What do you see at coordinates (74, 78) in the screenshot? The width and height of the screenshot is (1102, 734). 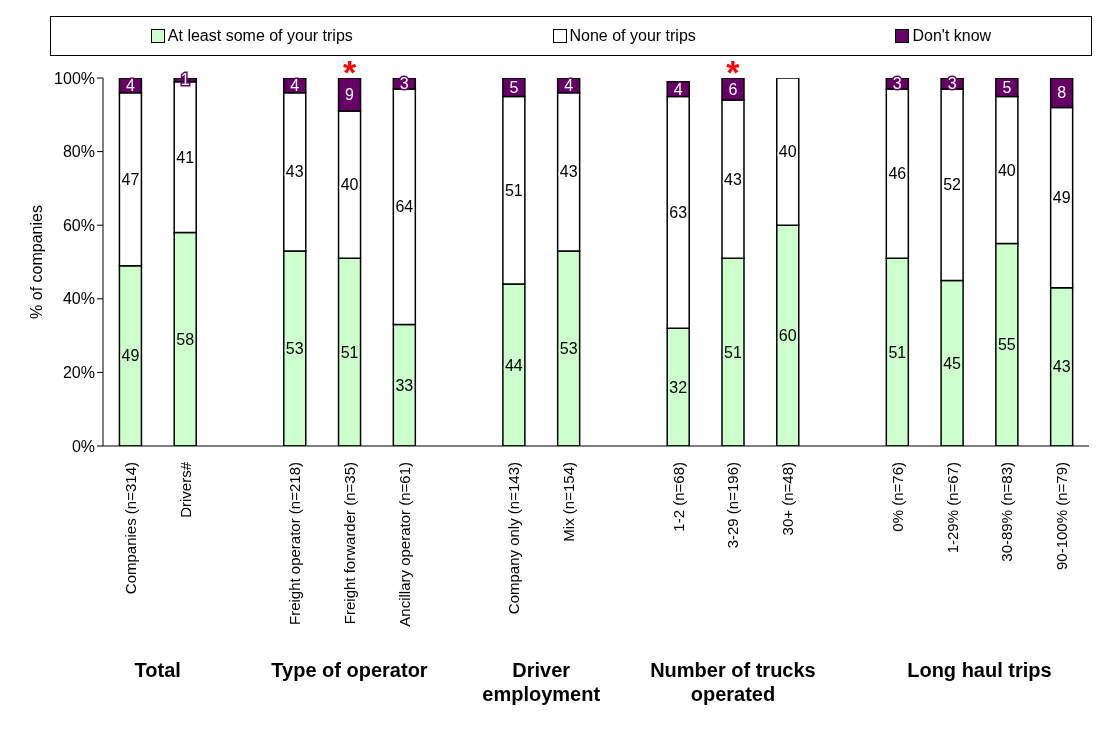 I see `y-tick-label: 100%` at bounding box center [74, 78].